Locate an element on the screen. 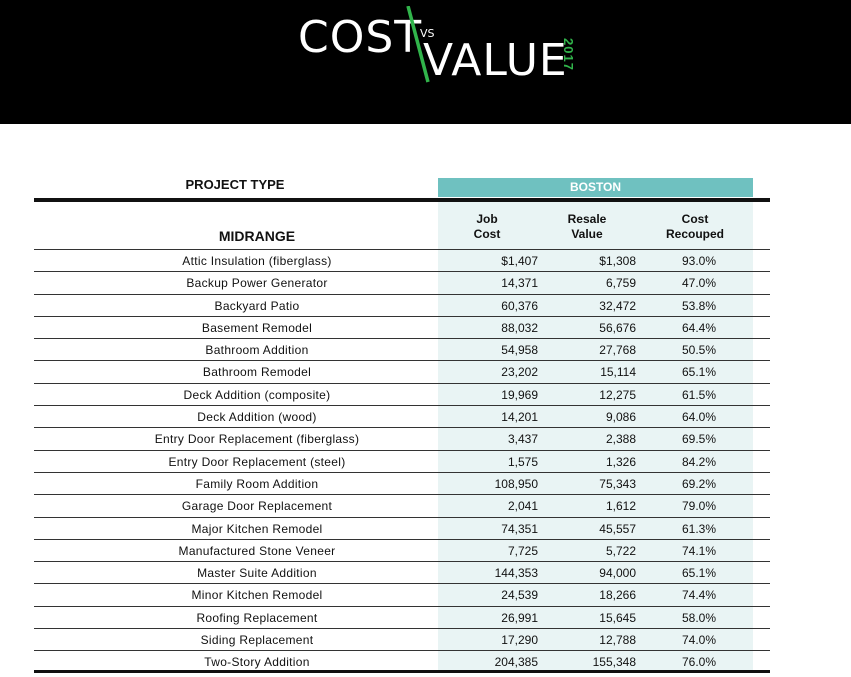 The height and width of the screenshot is (677, 851). job-cost-value: 19,969 is located at coordinates (519, 394).